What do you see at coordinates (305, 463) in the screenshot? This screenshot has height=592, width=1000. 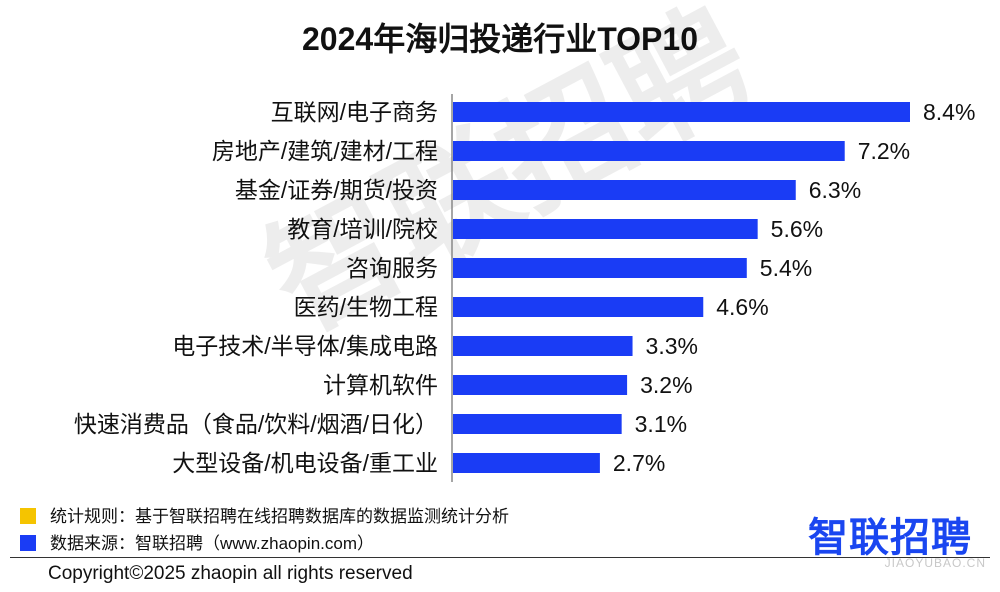 I see `category-label: 大型设备/机电设备/重工业` at bounding box center [305, 463].